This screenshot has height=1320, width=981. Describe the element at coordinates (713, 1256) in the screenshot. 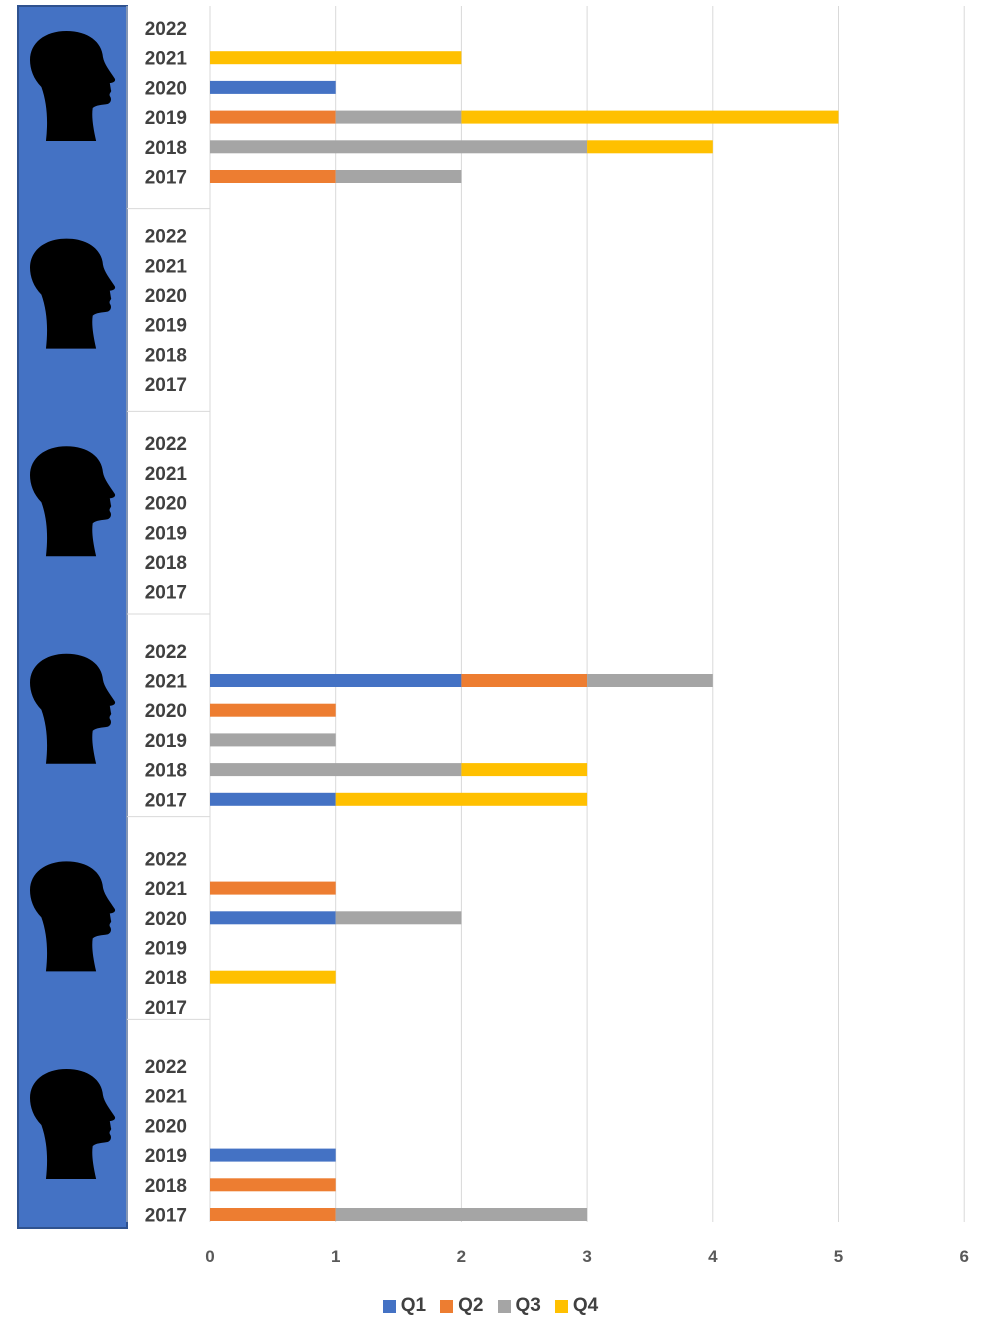

I see `x-tick-label: 4` at that location.